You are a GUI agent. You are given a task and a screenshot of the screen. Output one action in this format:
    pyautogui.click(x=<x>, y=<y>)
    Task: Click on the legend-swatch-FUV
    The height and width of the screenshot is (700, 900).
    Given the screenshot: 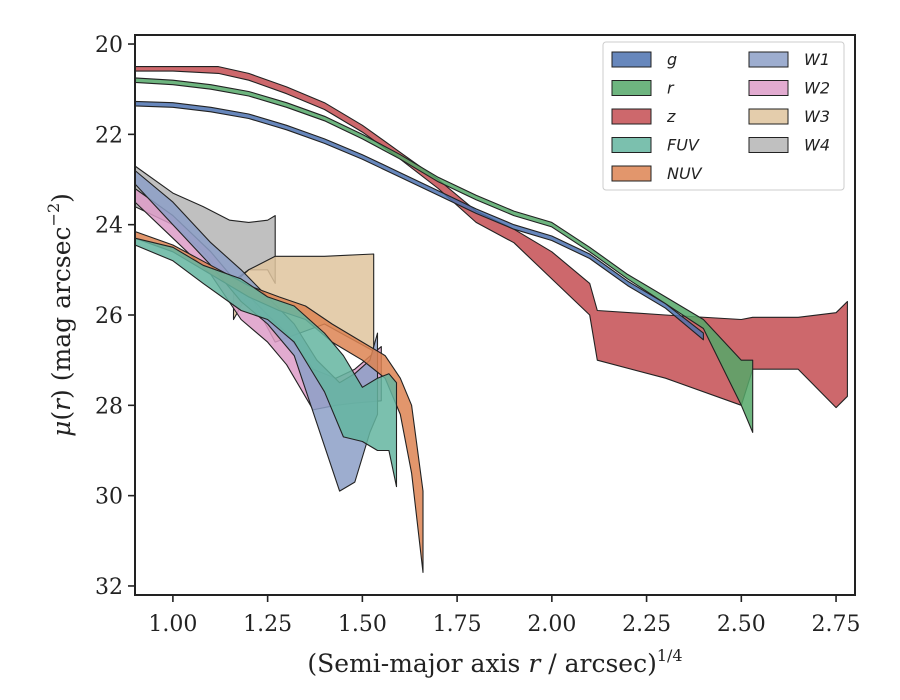 What is the action you would take?
    pyautogui.click(x=631, y=145)
    